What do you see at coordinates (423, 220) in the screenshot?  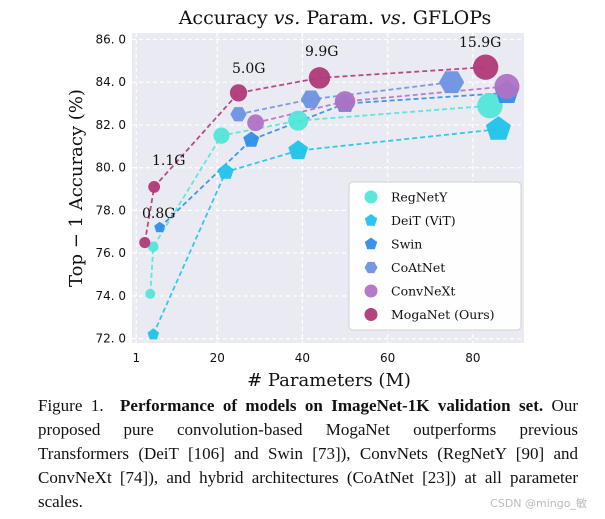 I see `legend-label-deit-vit: DeiT (ViT)` at bounding box center [423, 220].